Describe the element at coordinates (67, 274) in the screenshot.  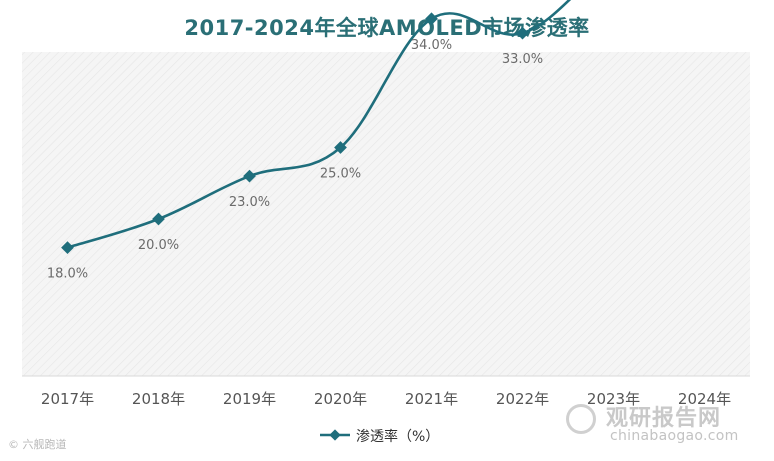
I see `data-label: 18.0%` at that location.